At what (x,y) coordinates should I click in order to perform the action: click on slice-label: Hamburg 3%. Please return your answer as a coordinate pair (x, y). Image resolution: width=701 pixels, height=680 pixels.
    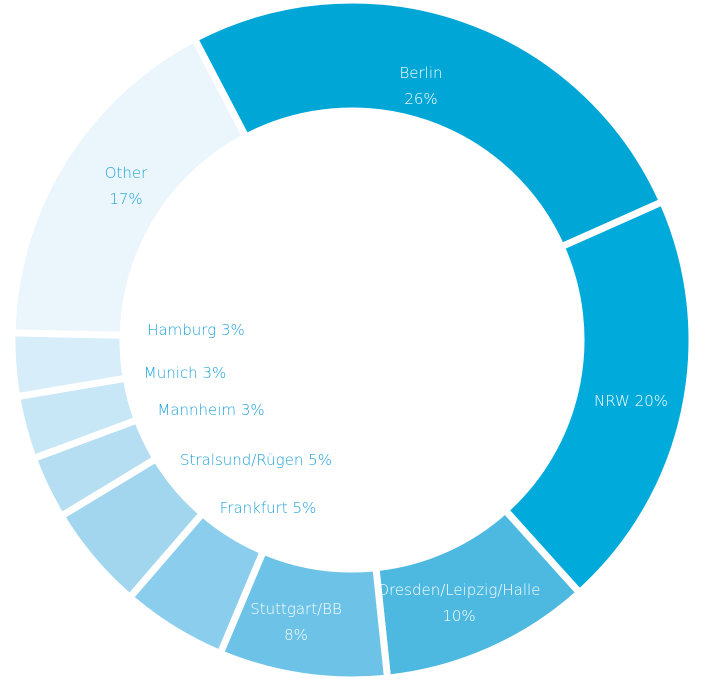
    Looking at the image, I should click on (196, 330).